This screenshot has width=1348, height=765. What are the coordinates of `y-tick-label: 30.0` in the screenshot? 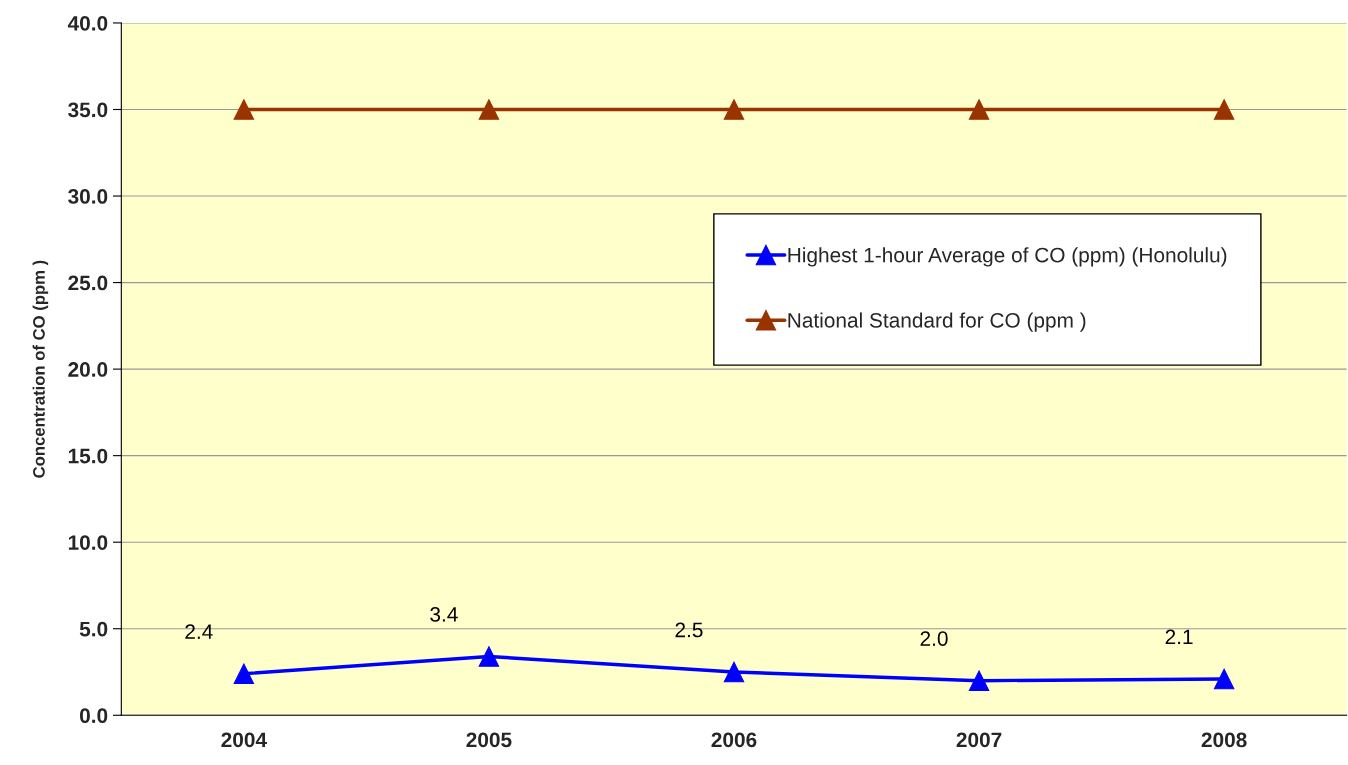 It's located at (88, 196).